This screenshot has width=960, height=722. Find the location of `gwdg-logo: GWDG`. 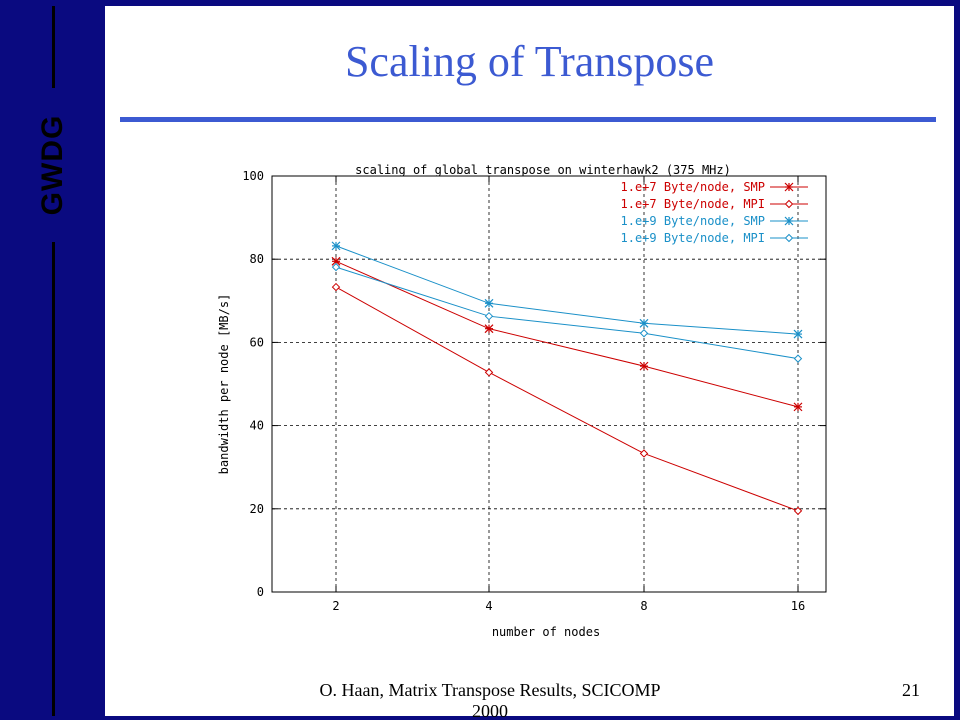

gwdg-logo: GWDG is located at coordinates (52, 165).